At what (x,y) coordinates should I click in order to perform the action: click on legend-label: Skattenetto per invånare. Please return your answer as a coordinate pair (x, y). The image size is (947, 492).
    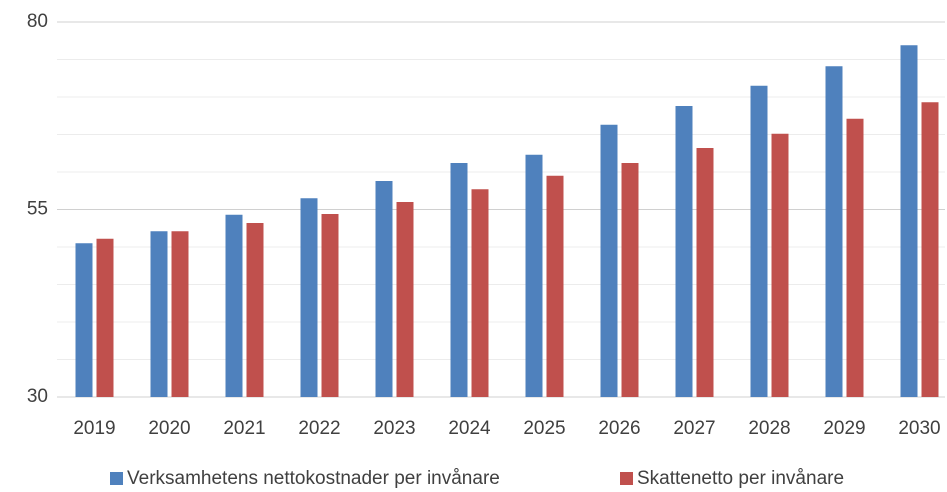
    Looking at the image, I should click on (740, 478).